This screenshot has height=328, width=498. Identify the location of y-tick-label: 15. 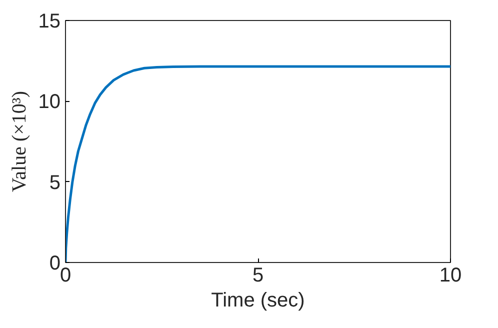
(49, 21).